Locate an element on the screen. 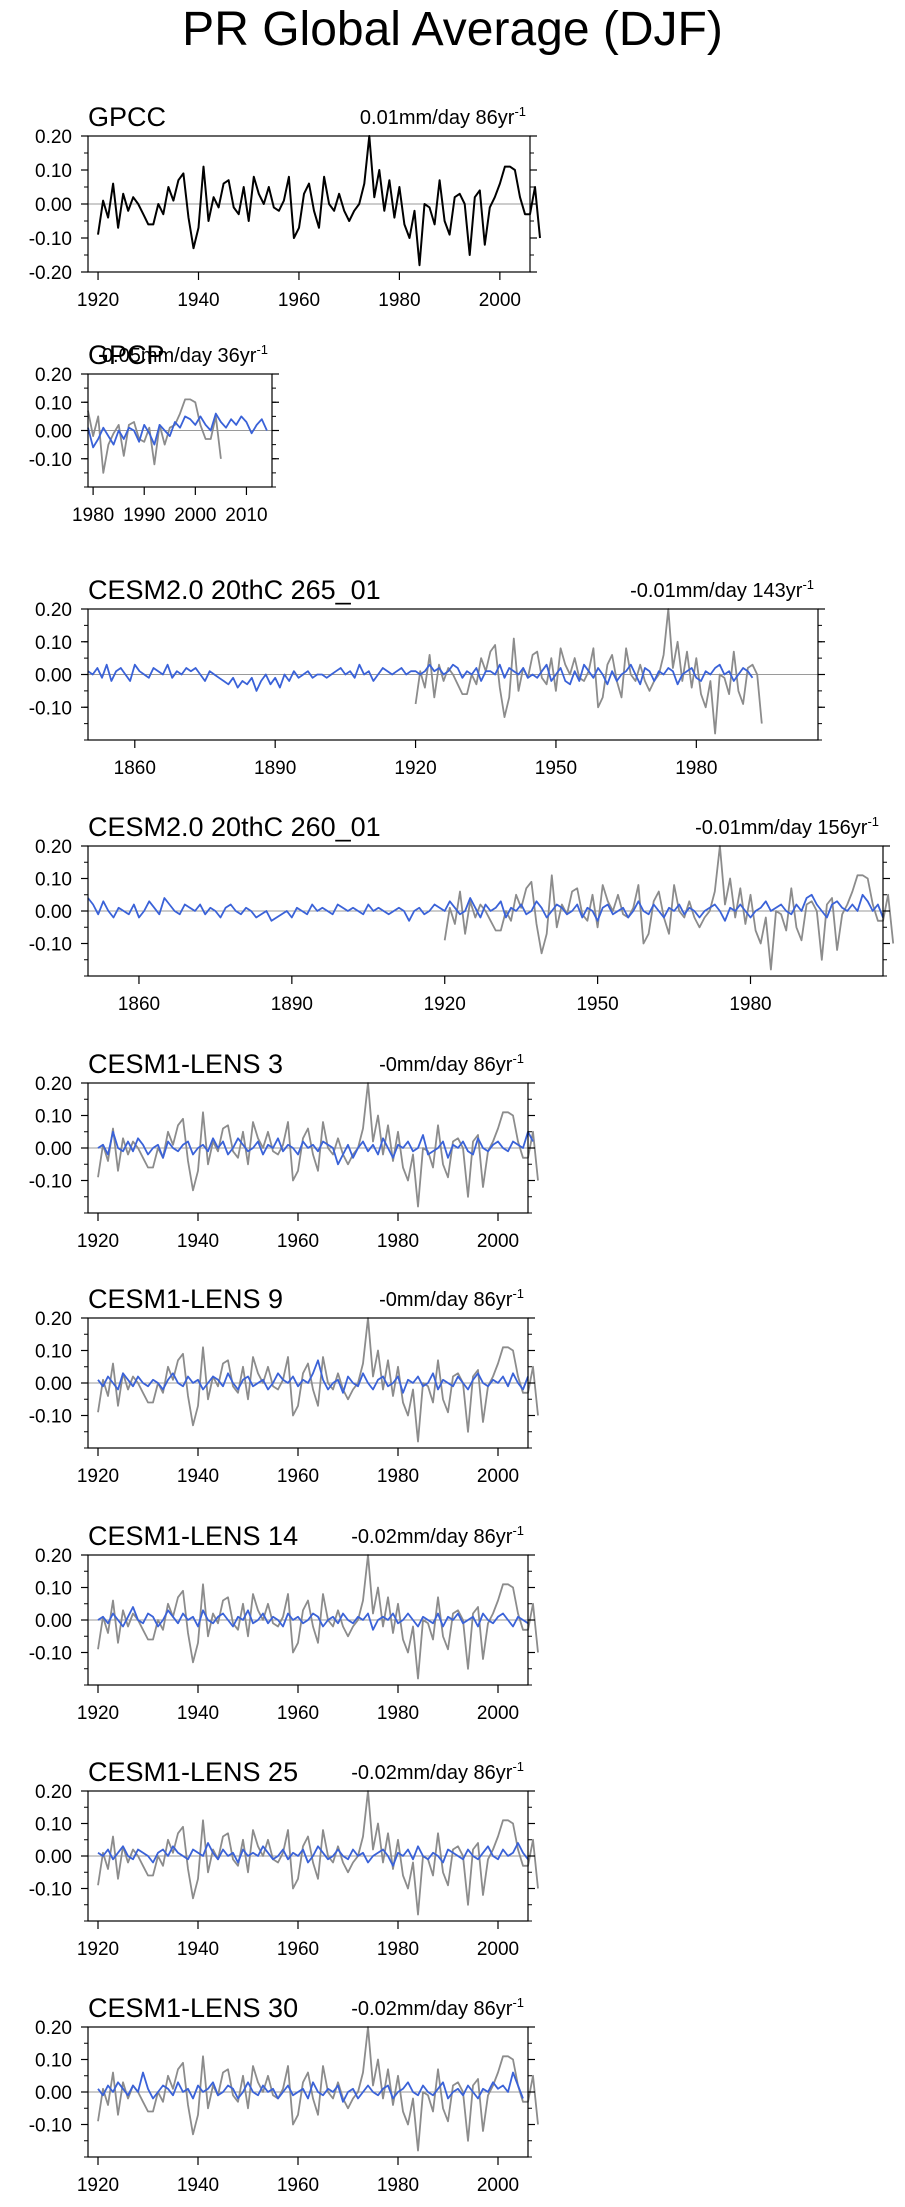 This screenshot has width=905, height=2207. trend-label: -0.01mm/day 156yr-1 is located at coordinates (787, 826).